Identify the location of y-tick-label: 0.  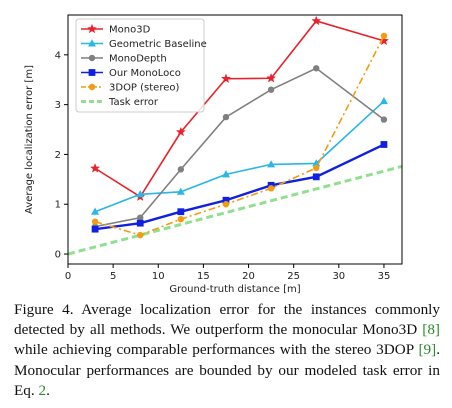
(58, 255).